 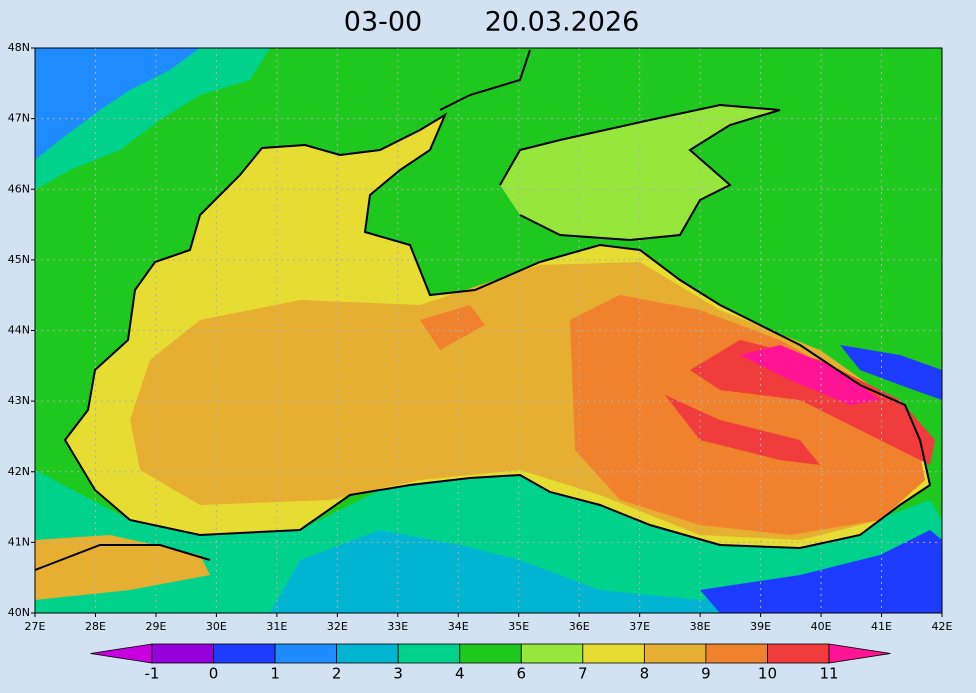 What do you see at coordinates (152, 674) in the screenshot?
I see `colorbar-label: -1` at bounding box center [152, 674].